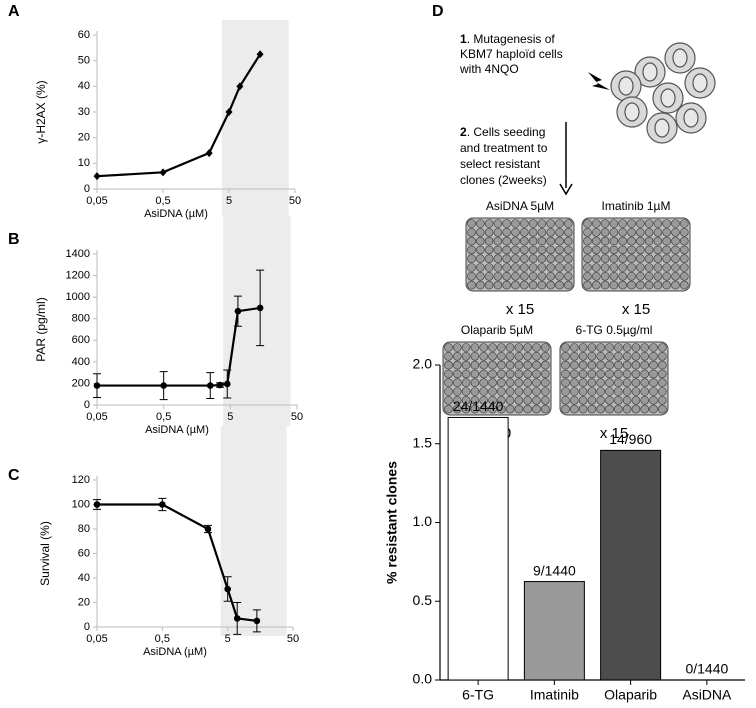  I want to click on plate-label: Olaparib 5µM, so click(497, 330).